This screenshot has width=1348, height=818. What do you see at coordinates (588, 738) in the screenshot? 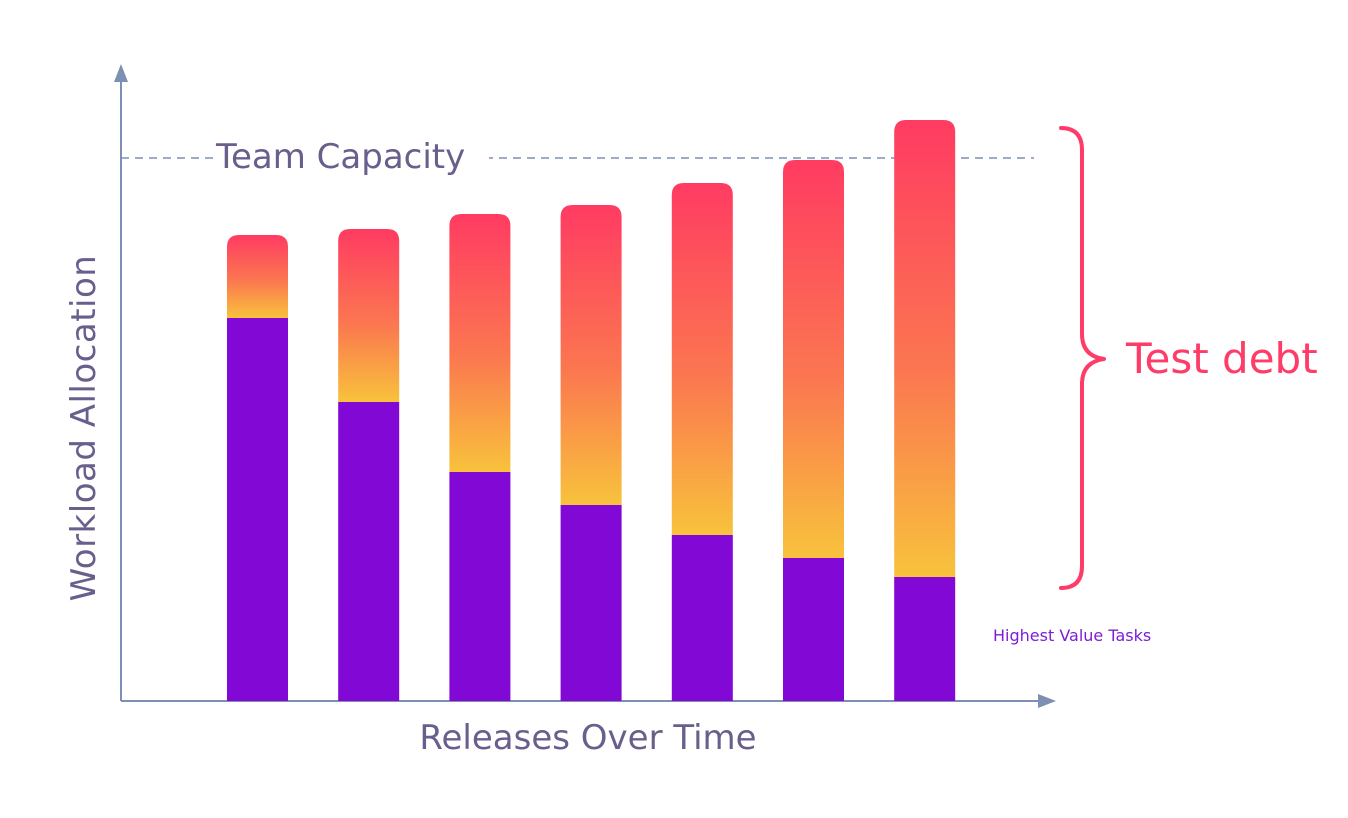
I see `x-axis-label: Releases Over Time` at bounding box center [588, 738].